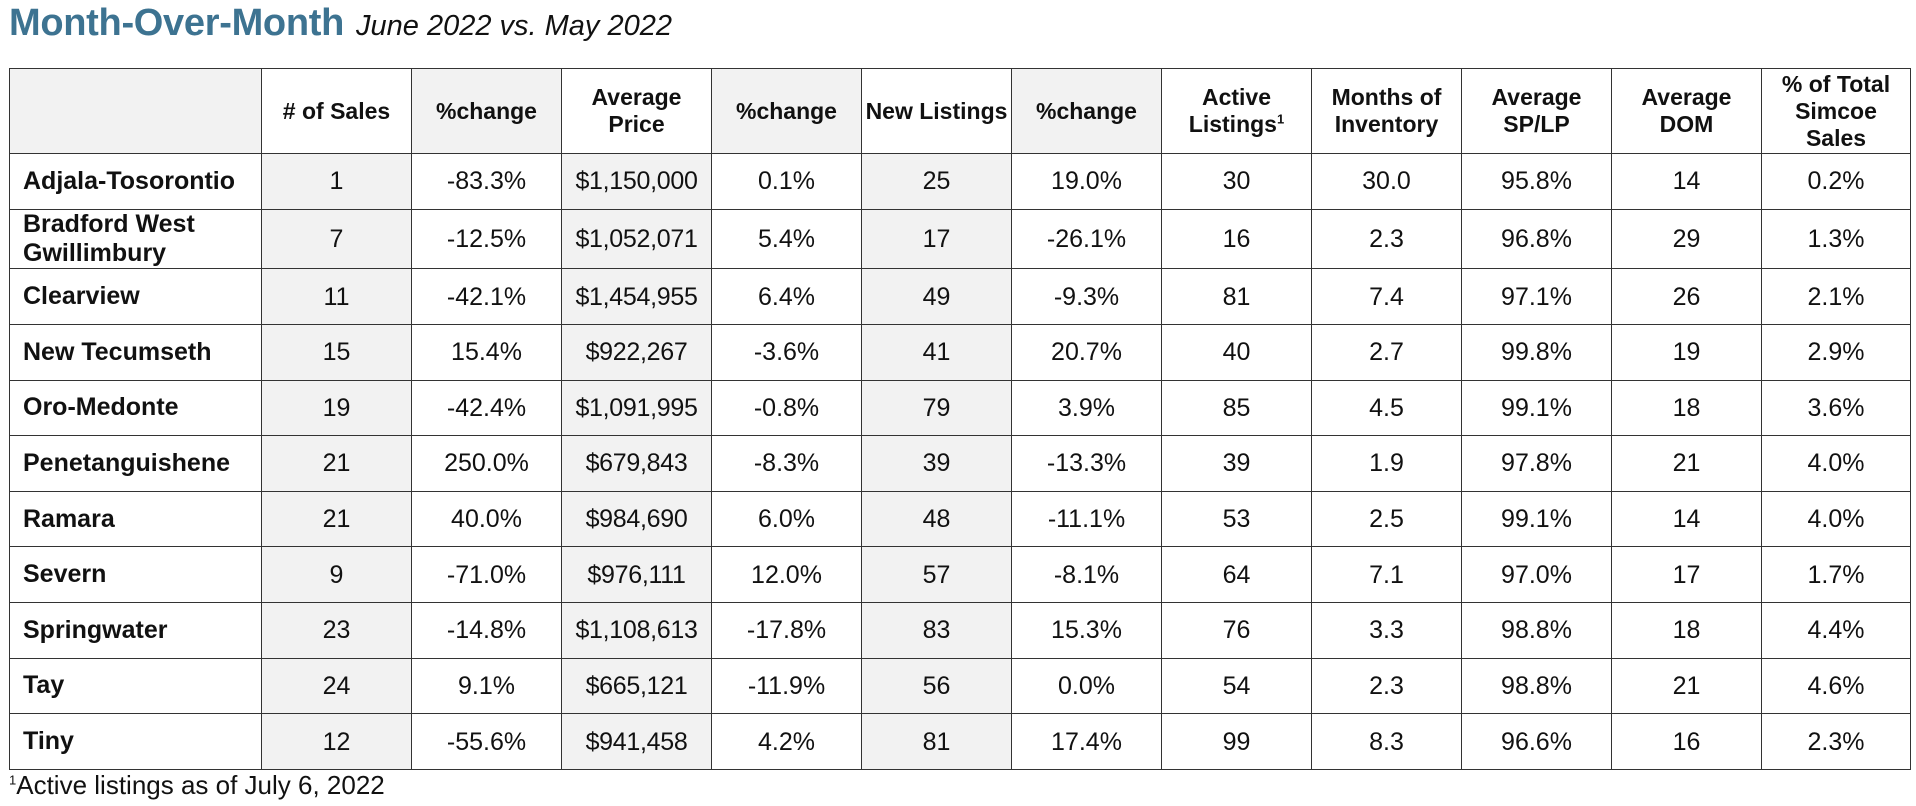 This screenshot has height=806, width=1916. I want to click on column-header-label: % of Total Simcoe Sales, so click(1836, 110).